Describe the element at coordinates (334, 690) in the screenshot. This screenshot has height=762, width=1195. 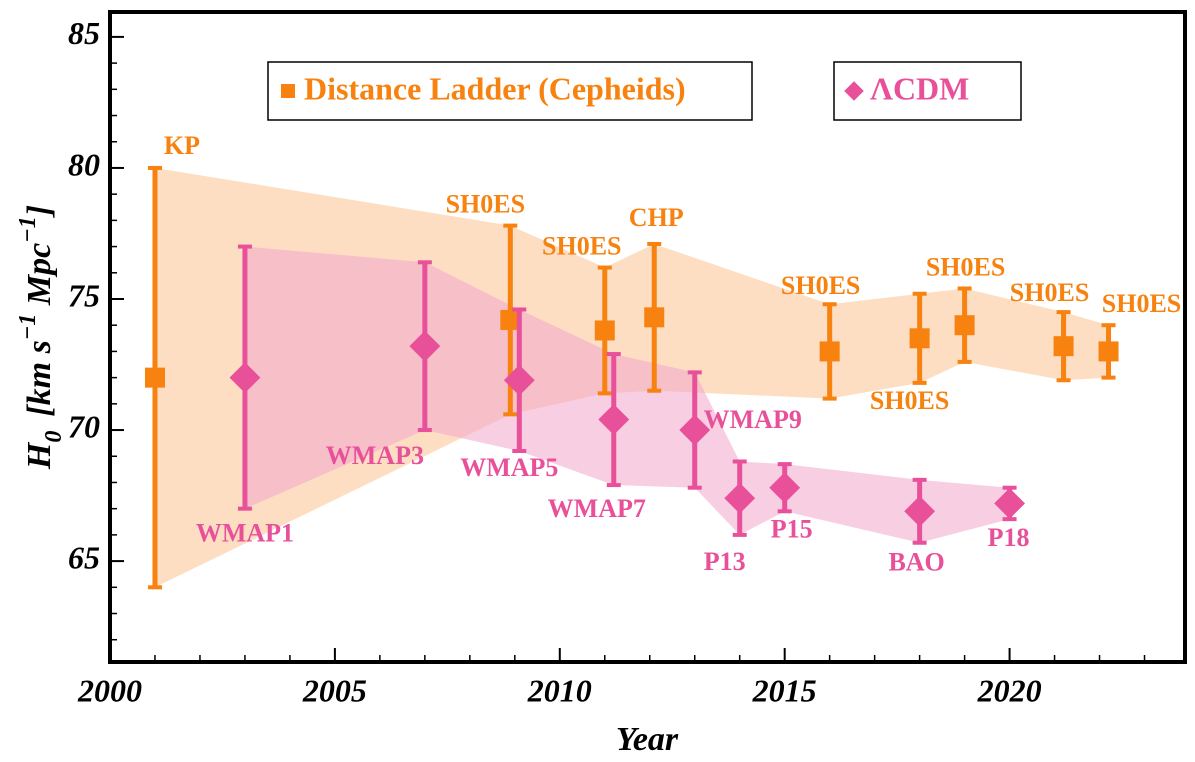
I see `x-tick-label: 2005` at that location.